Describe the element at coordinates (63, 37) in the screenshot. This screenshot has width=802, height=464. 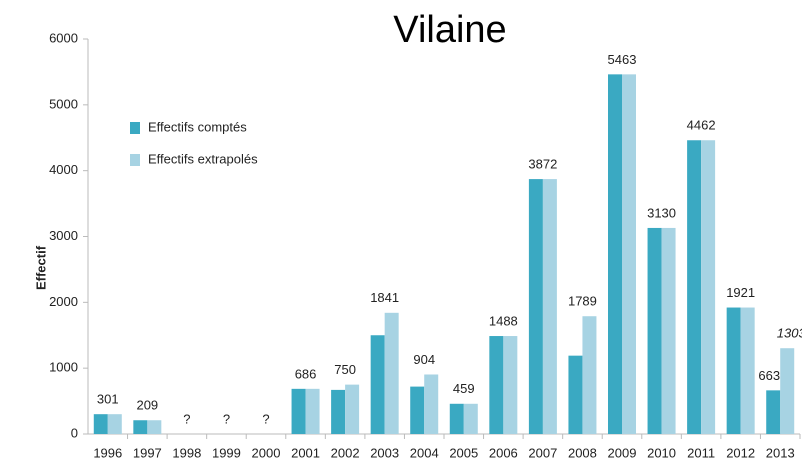
I see `y-tick-label: 6000` at that location.